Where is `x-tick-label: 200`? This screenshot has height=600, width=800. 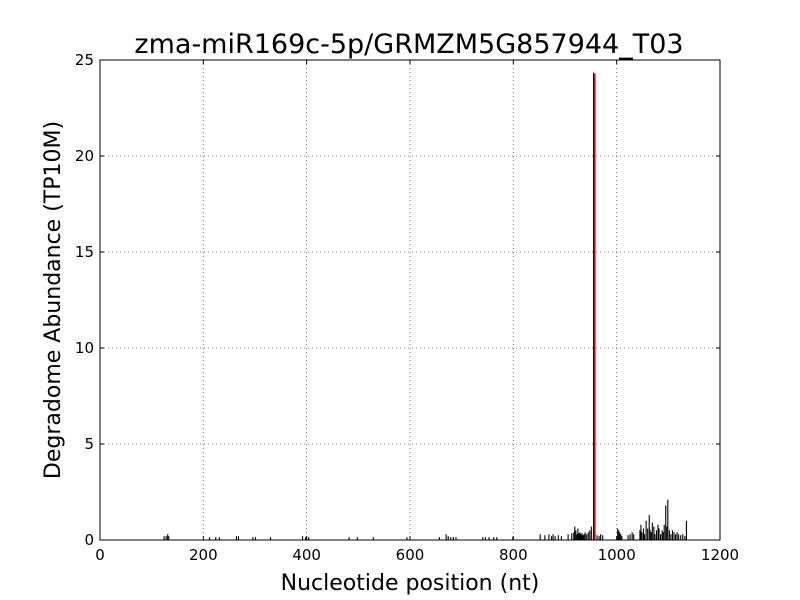 x-tick-label: 200 is located at coordinates (203, 555).